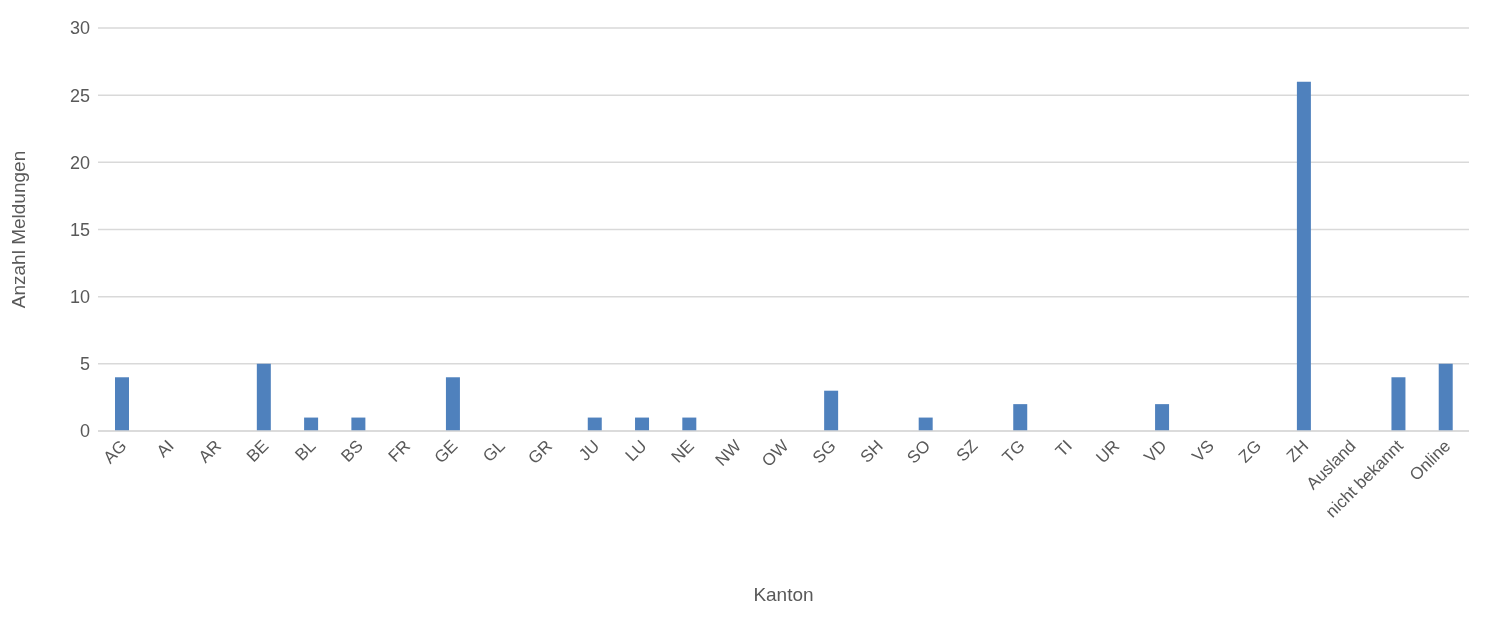  Describe the element at coordinates (1063, 448) in the screenshot. I see `x-tick-label: TI` at that location.